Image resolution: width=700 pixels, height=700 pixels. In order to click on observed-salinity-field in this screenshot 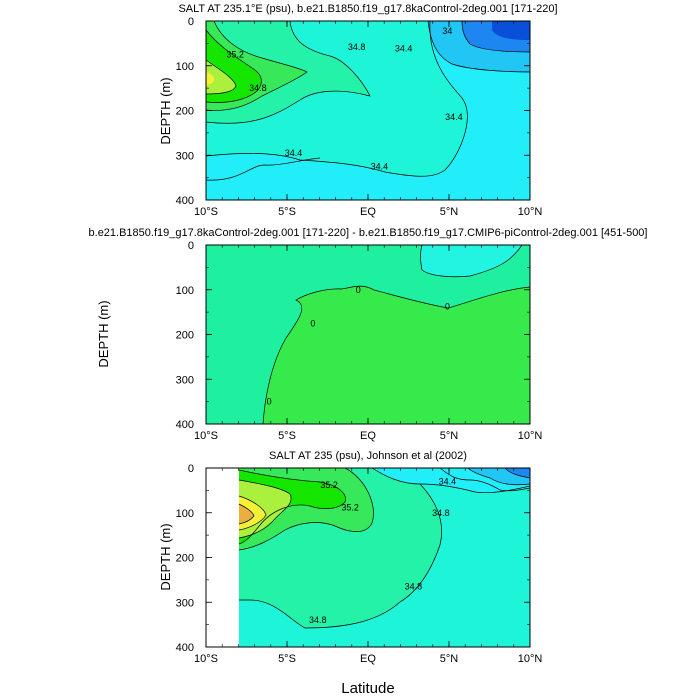, I will do `click(368, 557)`.